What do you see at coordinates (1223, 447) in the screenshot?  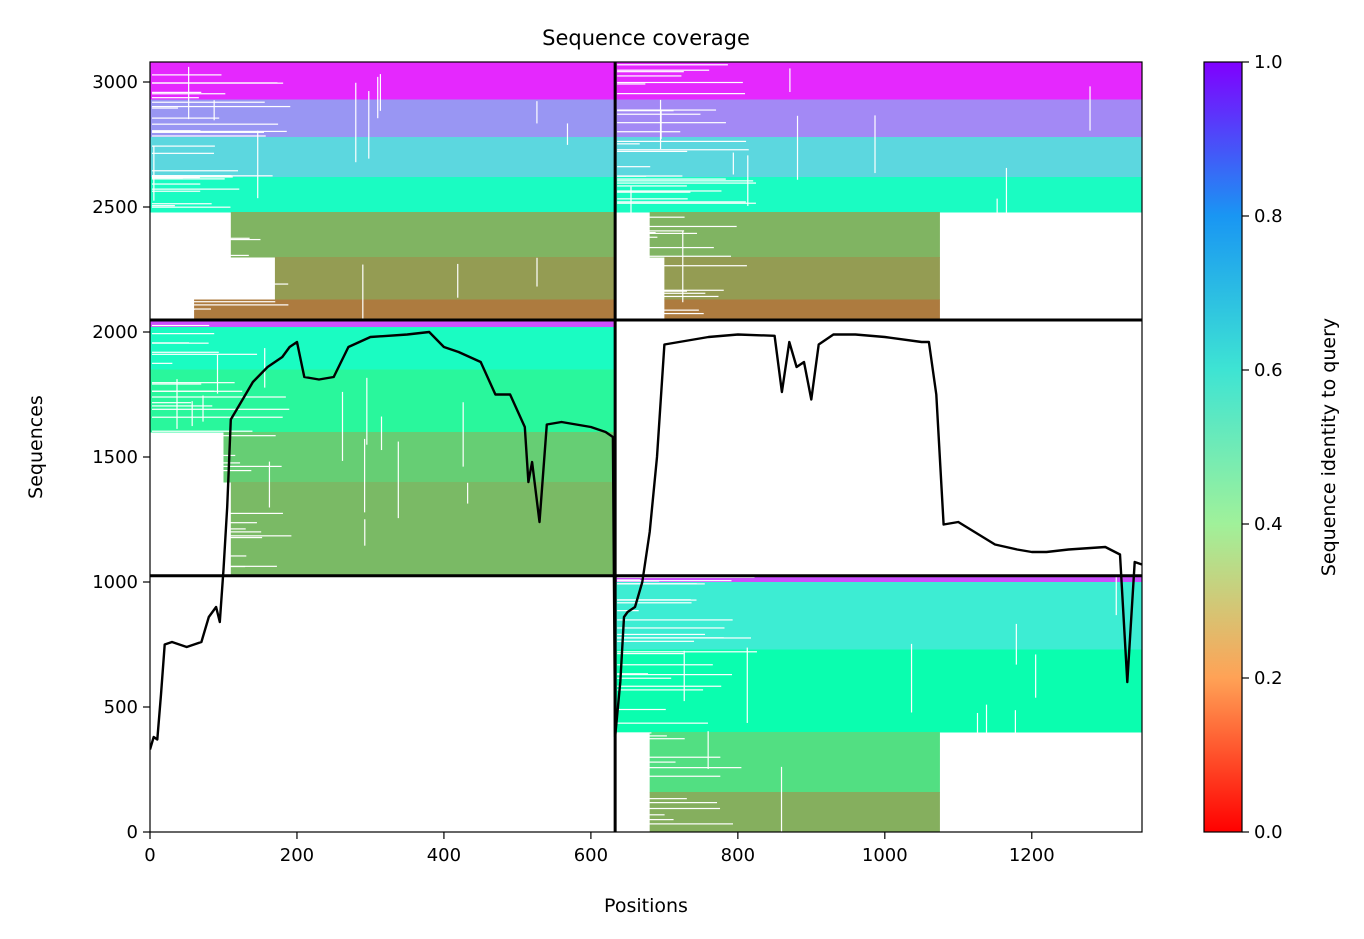 I see `colorbar` at bounding box center [1223, 447].